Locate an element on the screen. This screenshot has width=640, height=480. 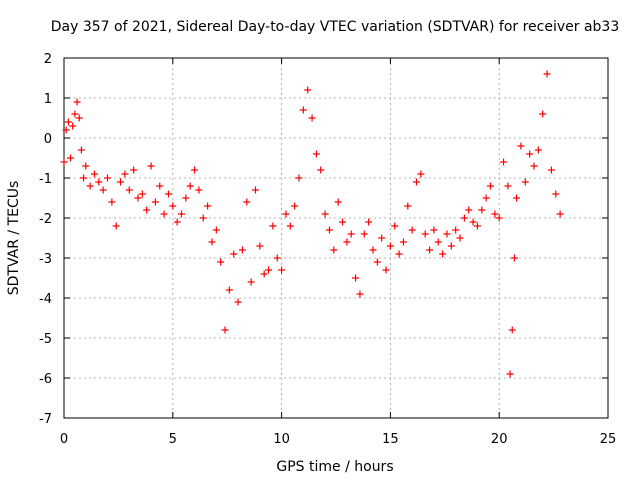
y-tick-label: -2 is located at coordinates (45, 219).